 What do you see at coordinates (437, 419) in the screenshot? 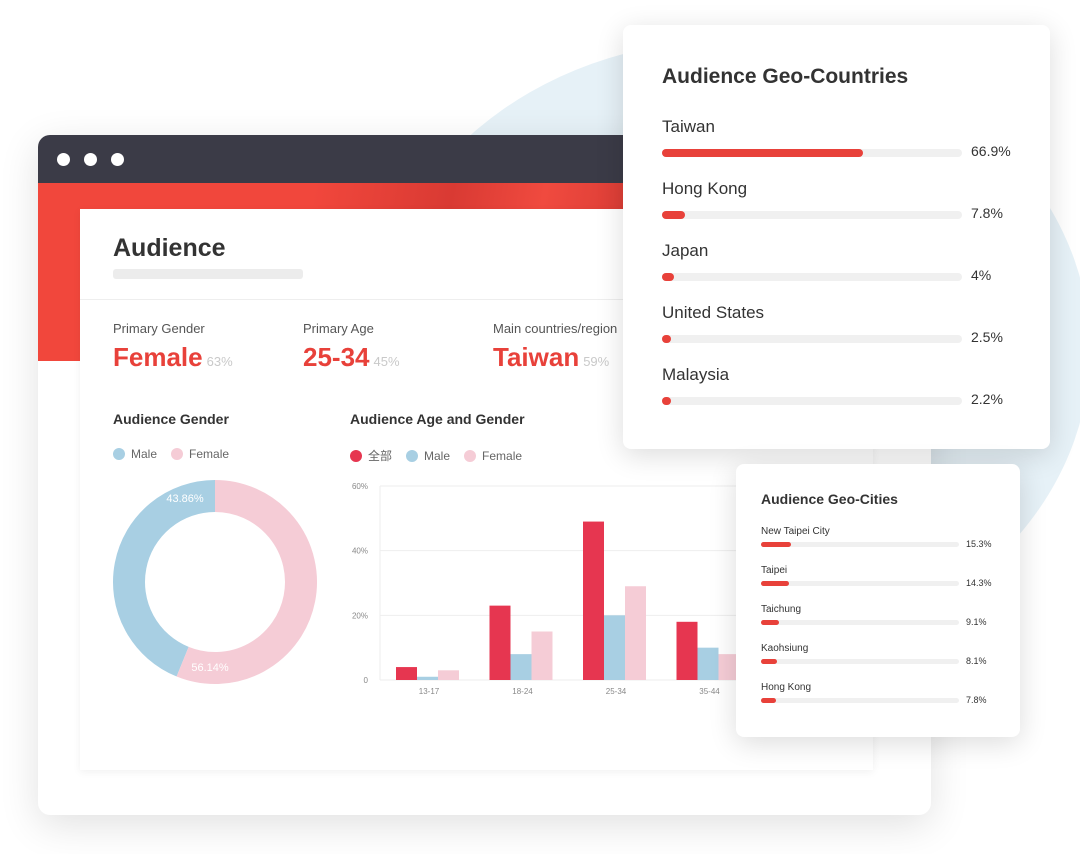
I see `age-chart-title: Audience Age and Gender` at bounding box center [437, 419].